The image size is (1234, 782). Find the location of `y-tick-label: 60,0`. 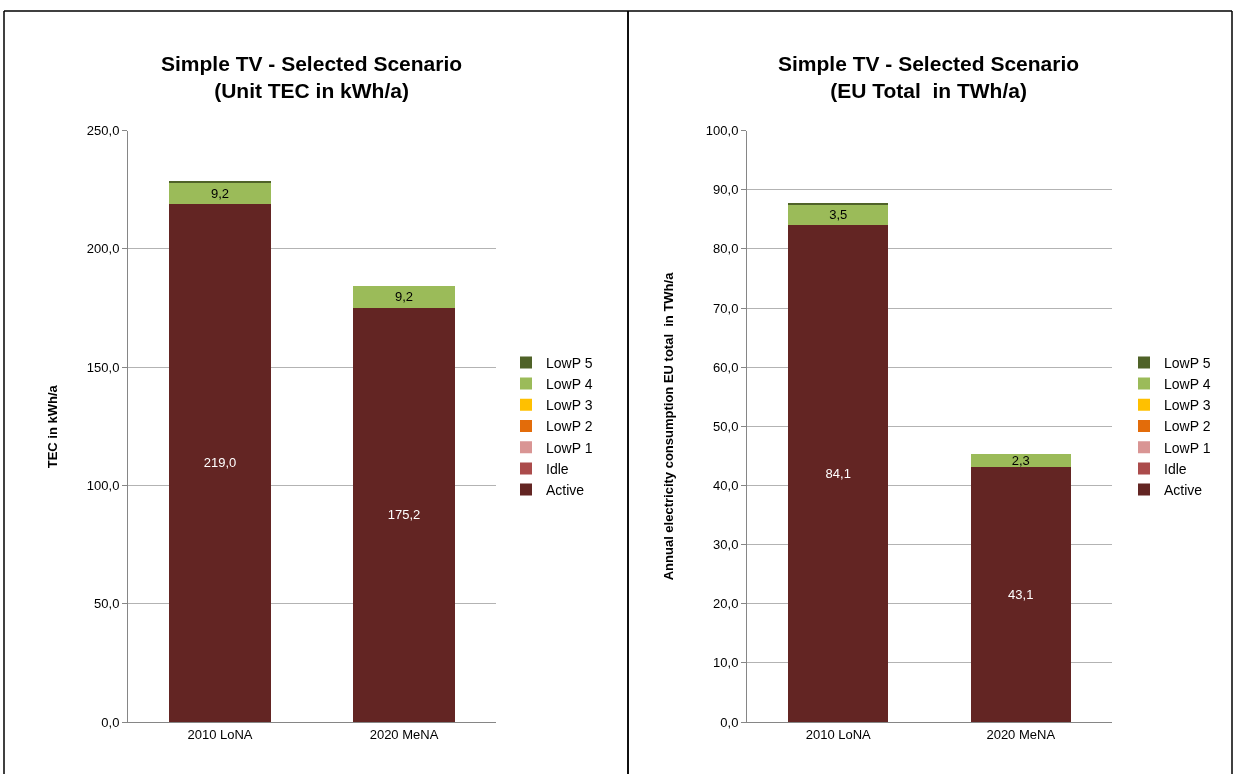

y-tick-label: 60,0 is located at coordinates (726, 367).